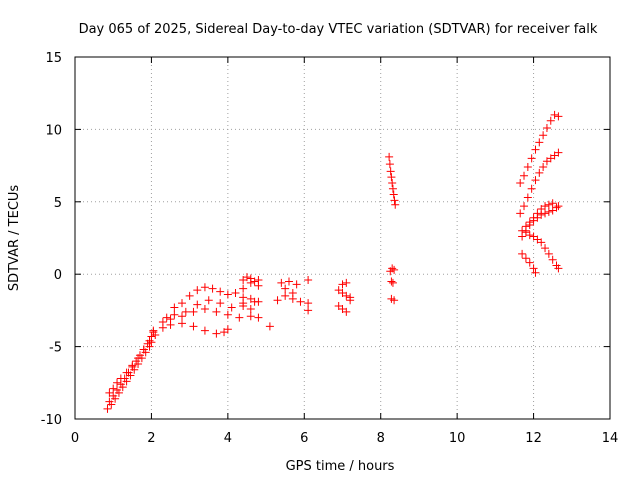 The image size is (640, 480). What do you see at coordinates (55, 348) in the screenshot?
I see `y-tick-label: -5` at bounding box center [55, 348].